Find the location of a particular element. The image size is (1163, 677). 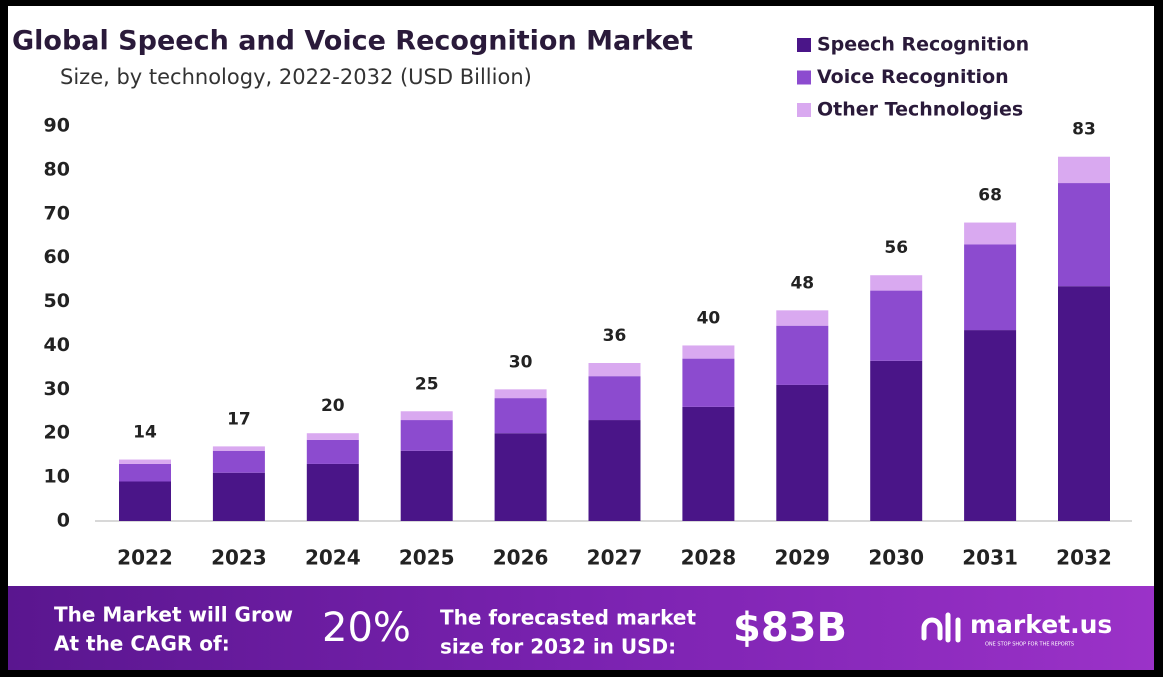

cagr-text: The Market will Grow is located at coordinates (173, 615).